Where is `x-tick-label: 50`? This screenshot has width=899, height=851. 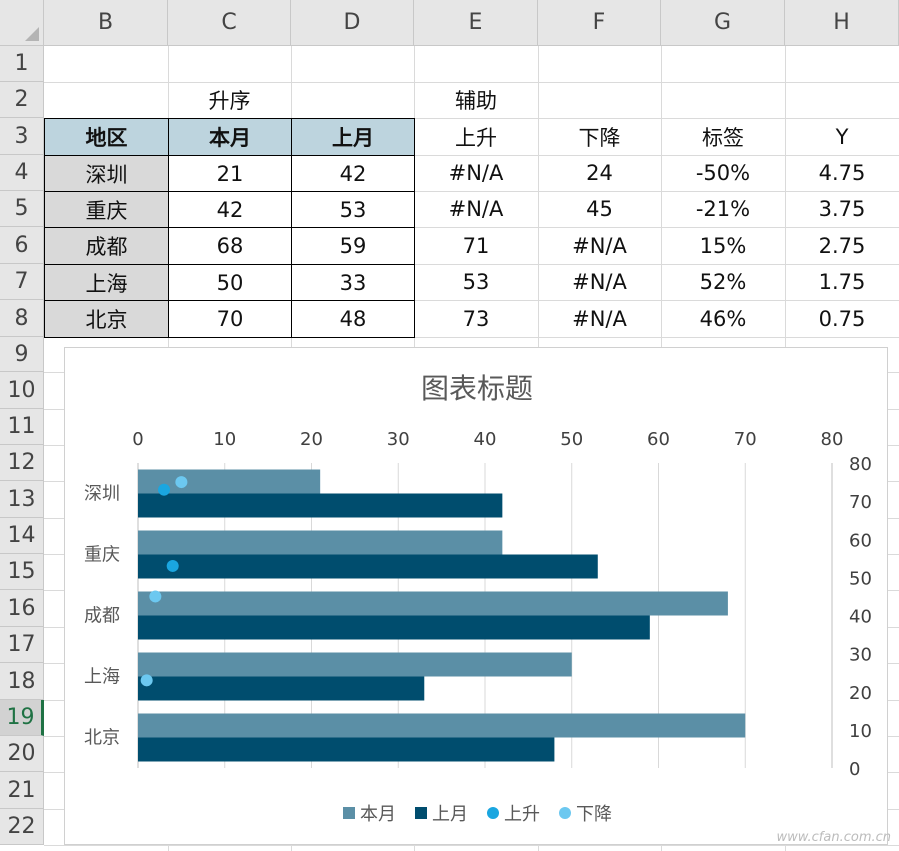 x-tick-label: 50 is located at coordinates (571, 439).